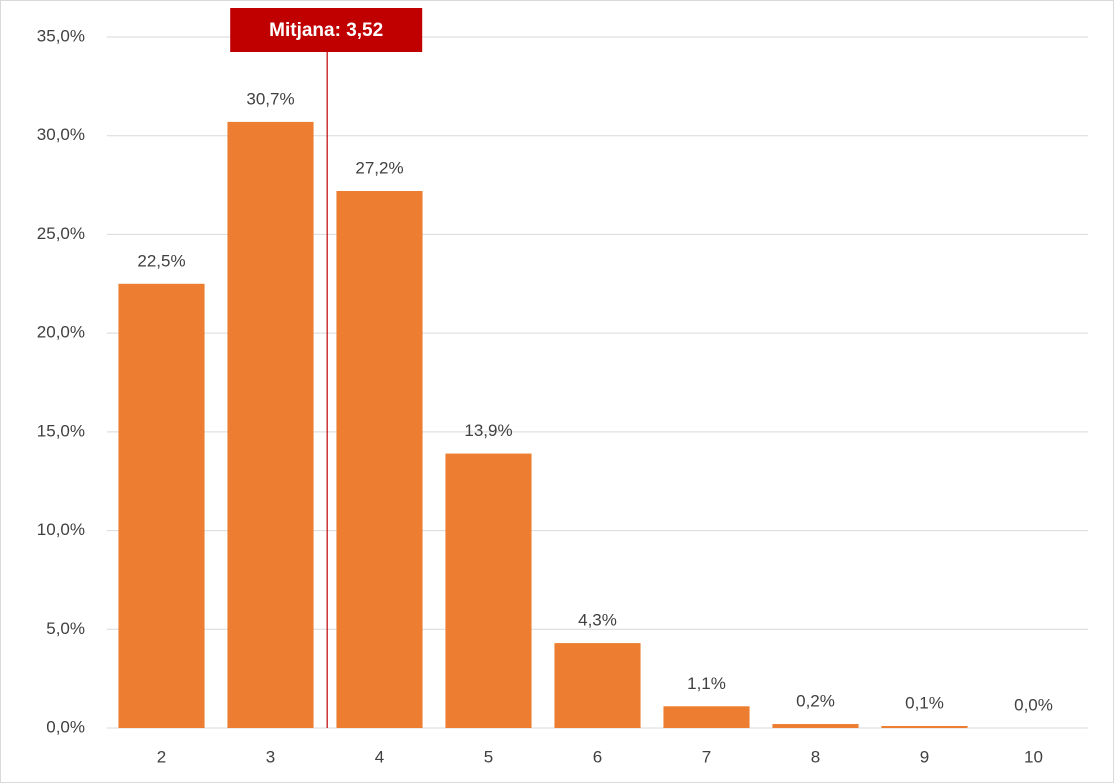 This screenshot has width=1115, height=784. I want to click on x-tick-label: 7, so click(706, 756).